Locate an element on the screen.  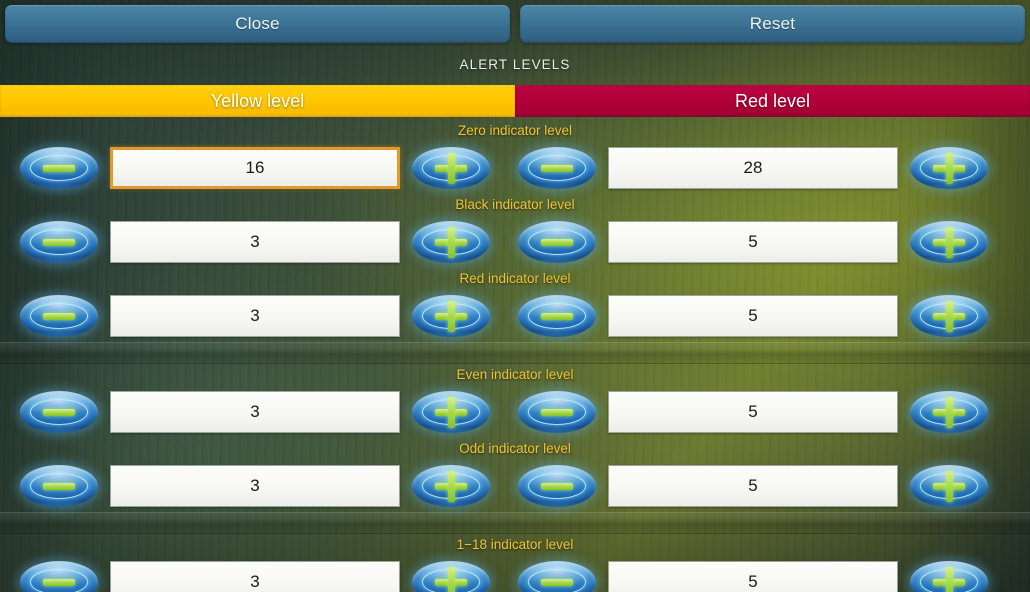
indicator-row-label: Zero indicator level is located at coordinates (515, 130).